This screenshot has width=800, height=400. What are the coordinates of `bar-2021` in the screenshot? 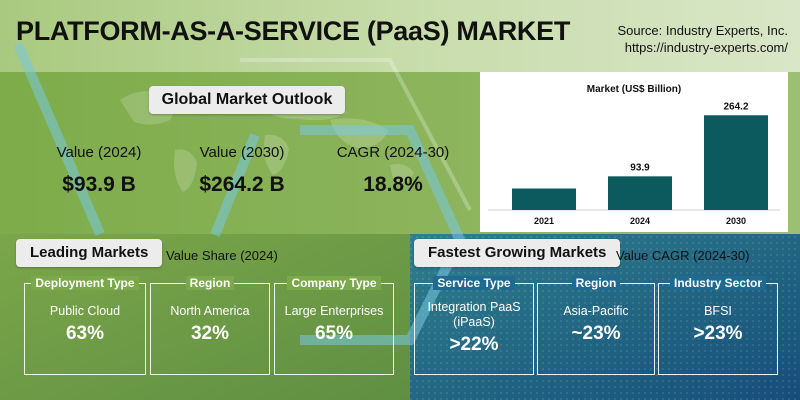 It's located at (544, 199).